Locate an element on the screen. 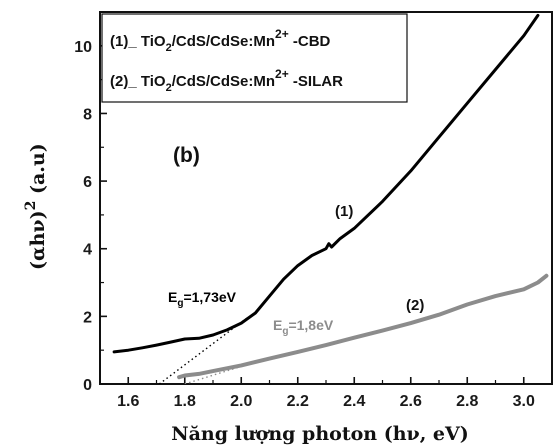 The width and height of the screenshot is (559, 448). bandgap-annotation-1: Eg=1,73eV is located at coordinates (202, 299).